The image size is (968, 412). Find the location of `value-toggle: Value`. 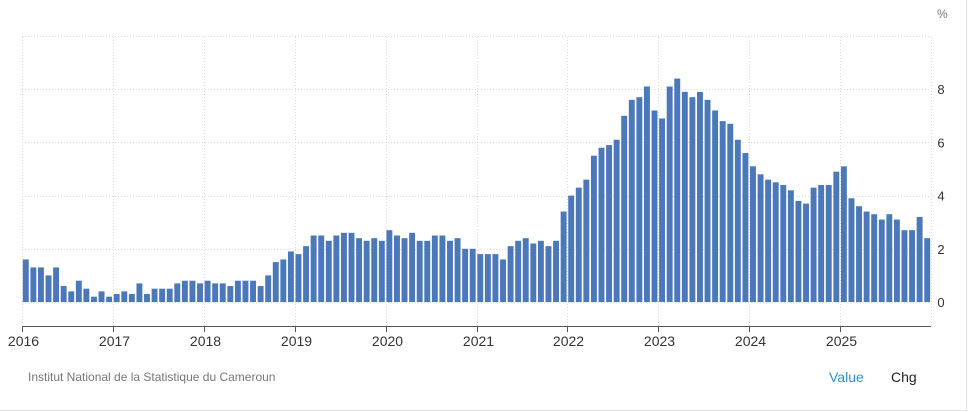

value-toggle: Value is located at coordinates (846, 377).